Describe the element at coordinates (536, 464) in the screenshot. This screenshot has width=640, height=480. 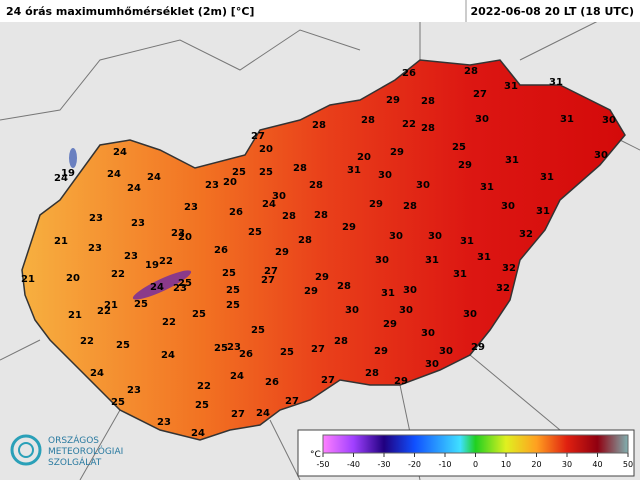
I see `legend-tick-label: 20` at that location.